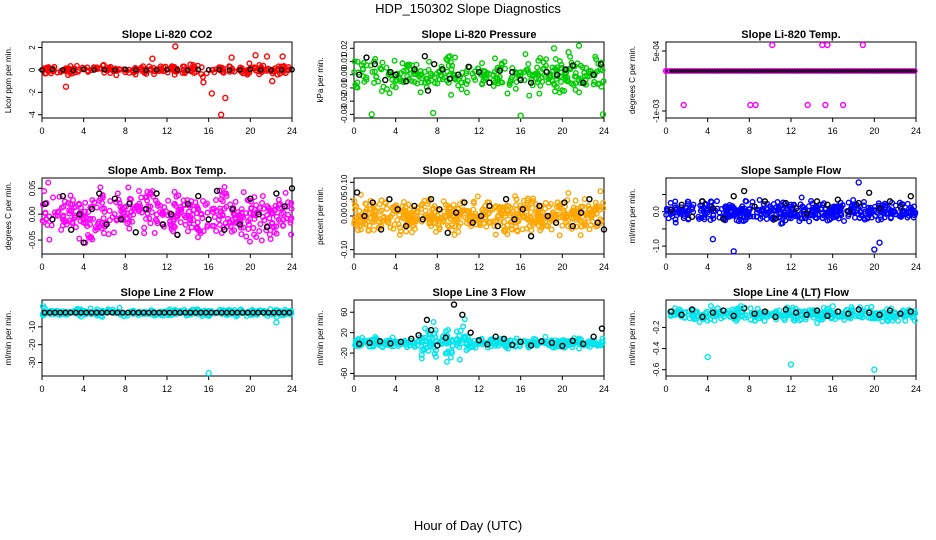  What do you see at coordinates (167, 131) in the screenshot?
I see `x-tick-label: 12` at bounding box center [167, 131].